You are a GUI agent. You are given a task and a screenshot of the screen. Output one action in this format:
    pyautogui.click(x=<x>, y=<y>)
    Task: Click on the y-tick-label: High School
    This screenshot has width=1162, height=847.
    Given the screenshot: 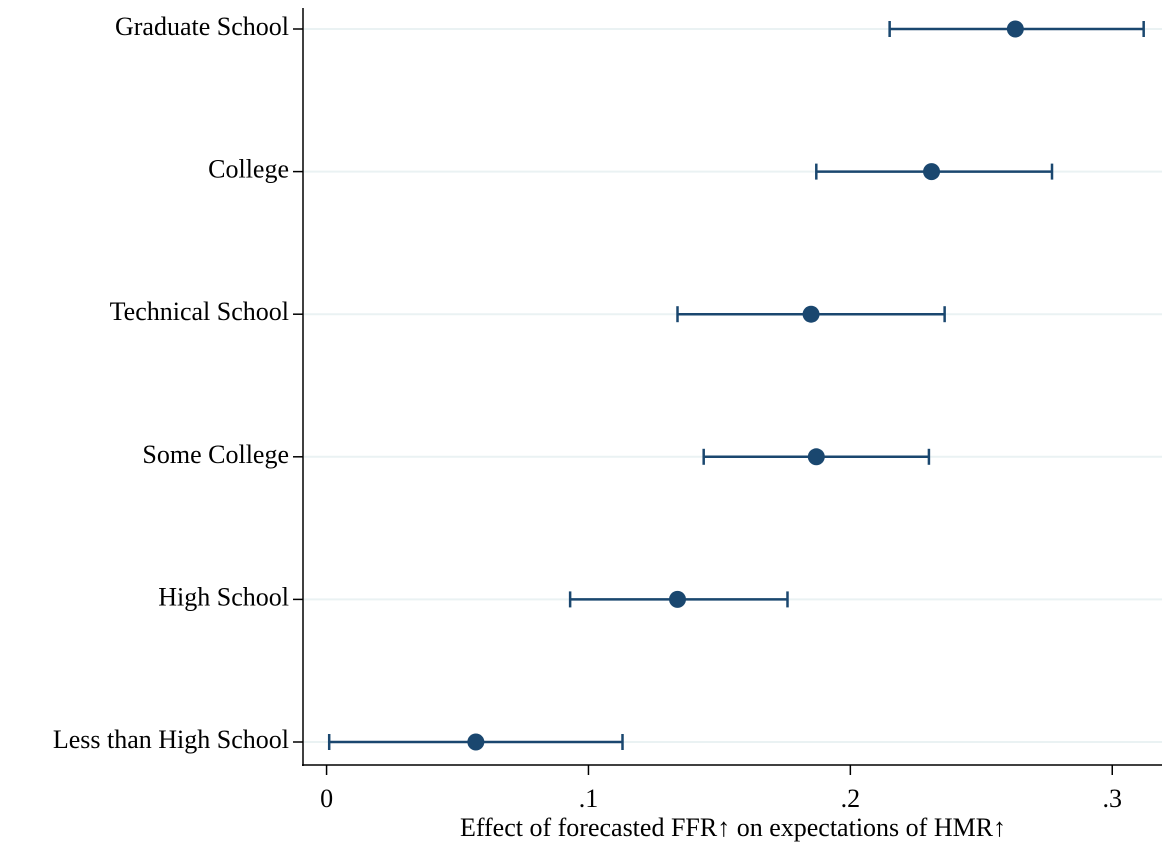 What is the action you would take?
    pyautogui.click(x=223, y=596)
    